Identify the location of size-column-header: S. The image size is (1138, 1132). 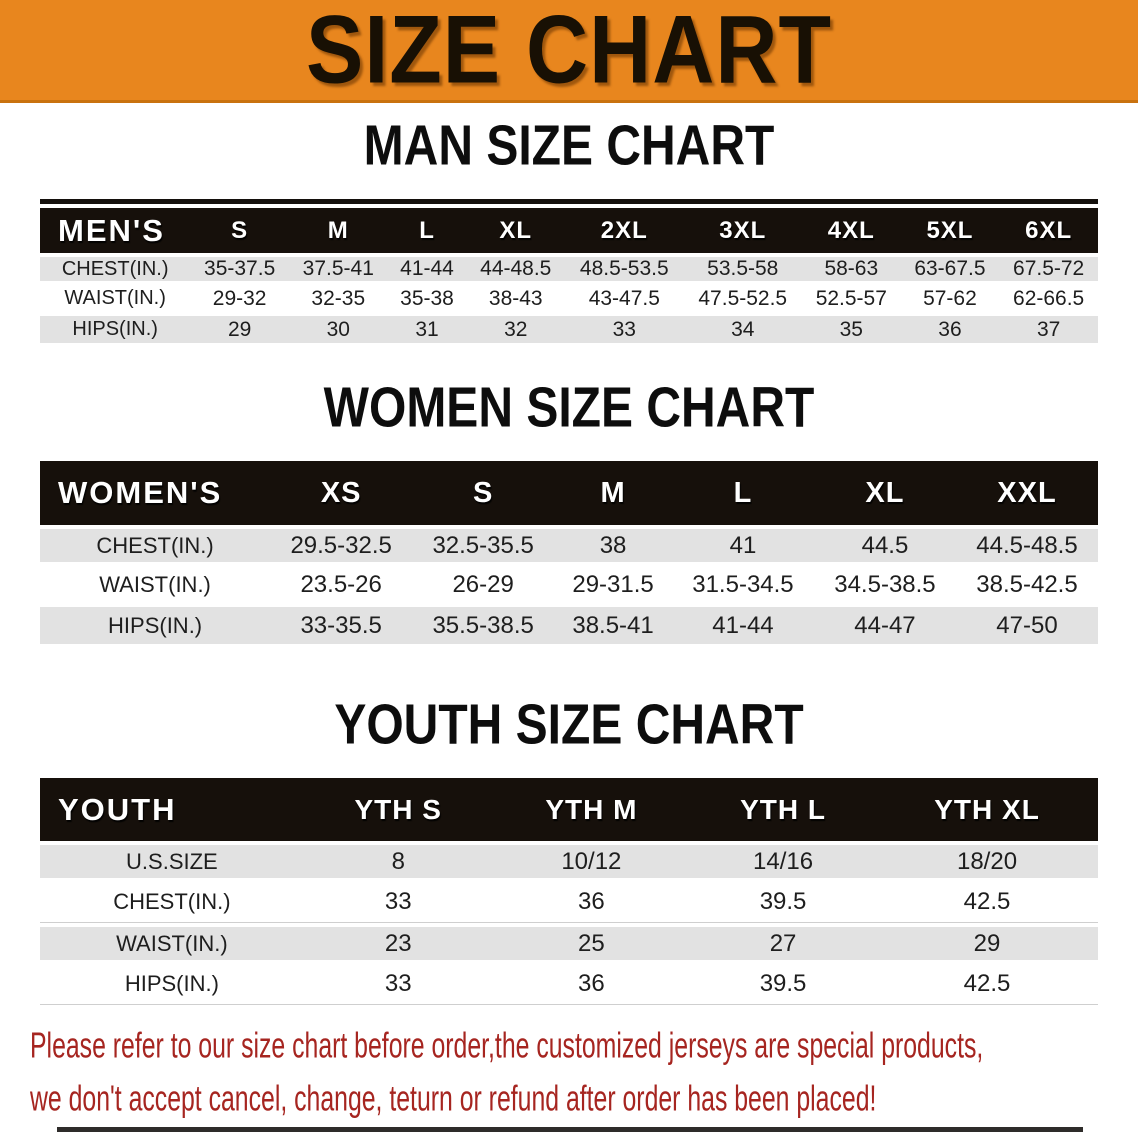
(483, 493).